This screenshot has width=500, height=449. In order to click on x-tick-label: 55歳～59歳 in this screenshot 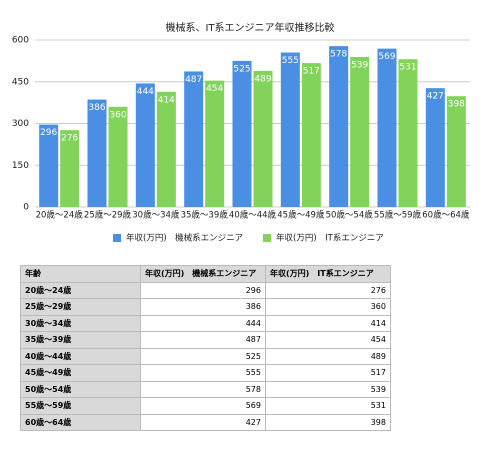, I will do `click(398, 215)`.